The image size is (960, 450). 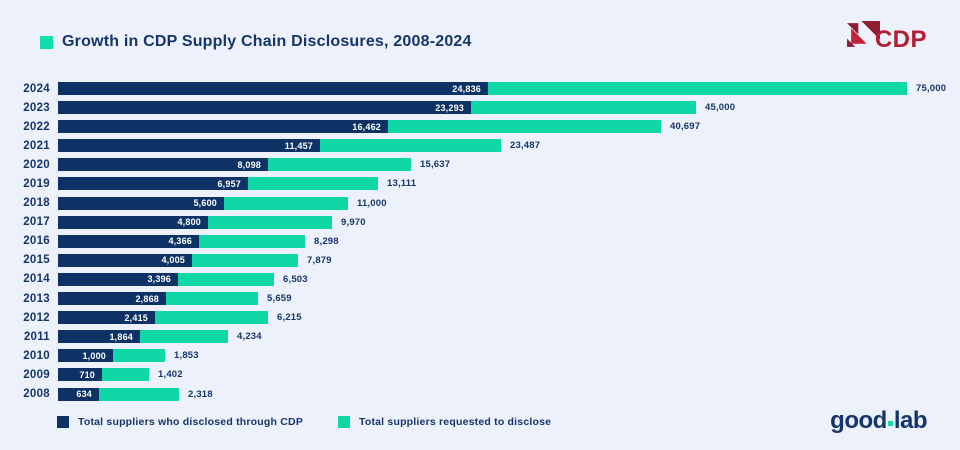 I want to click on disclosed-bar: 2,868, so click(x=112, y=299).